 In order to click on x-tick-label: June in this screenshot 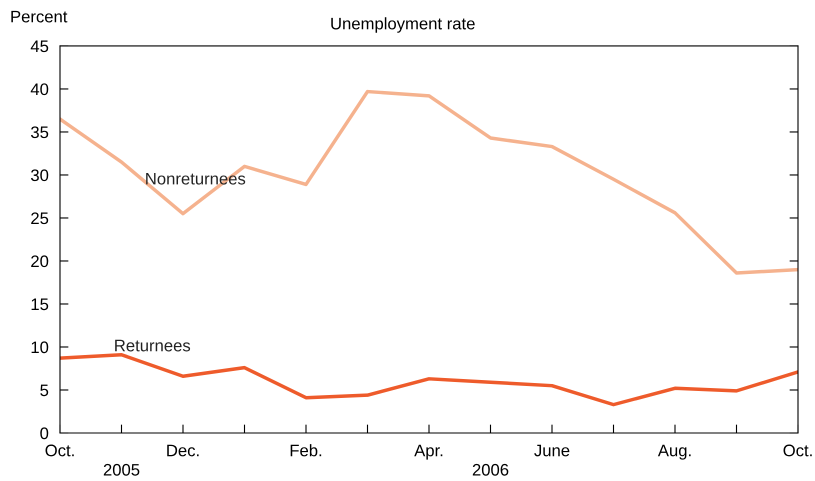, I will do `click(552, 450)`.